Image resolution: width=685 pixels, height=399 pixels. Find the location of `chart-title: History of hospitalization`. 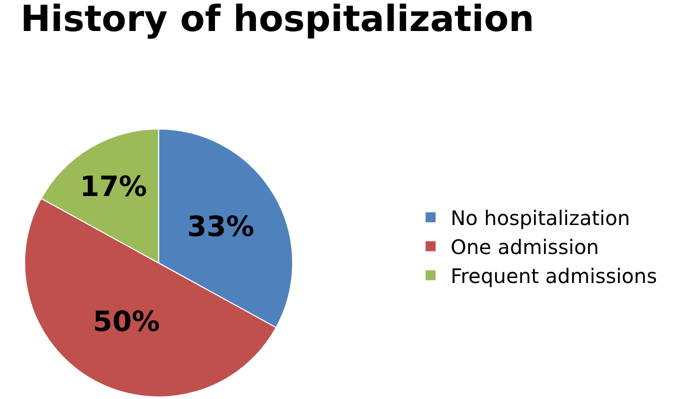

chart-title: History of hospitalization is located at coordinates (277, 20).